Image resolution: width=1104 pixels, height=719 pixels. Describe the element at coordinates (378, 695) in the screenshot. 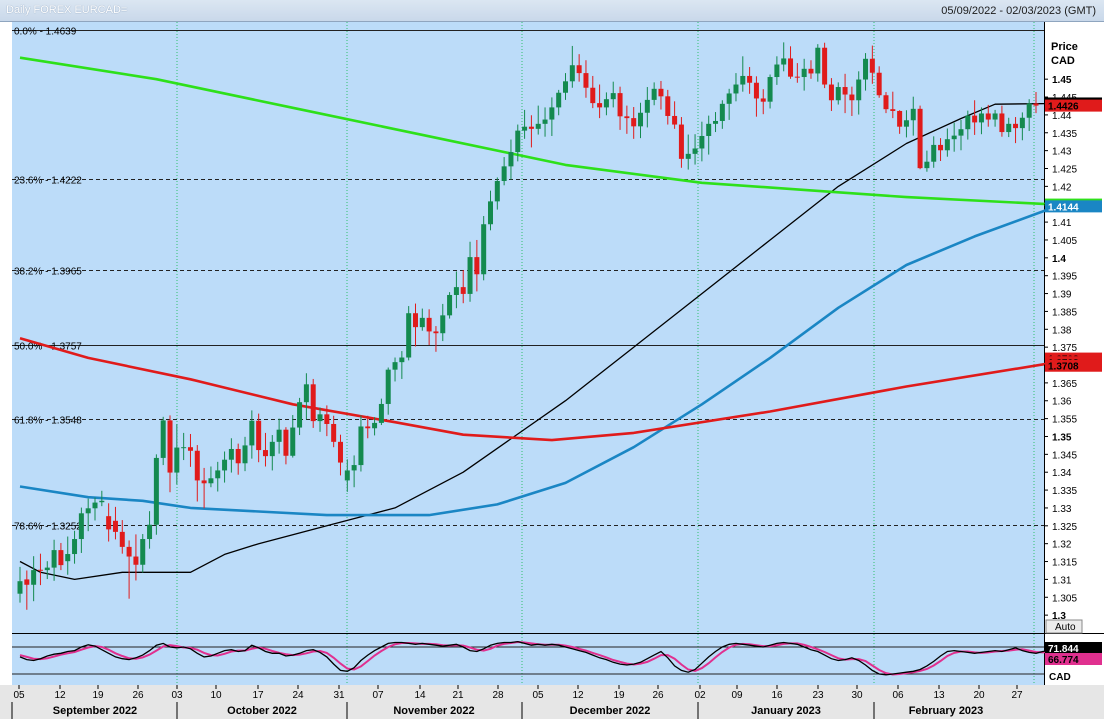

I see `x-day-label: 07` at that location.